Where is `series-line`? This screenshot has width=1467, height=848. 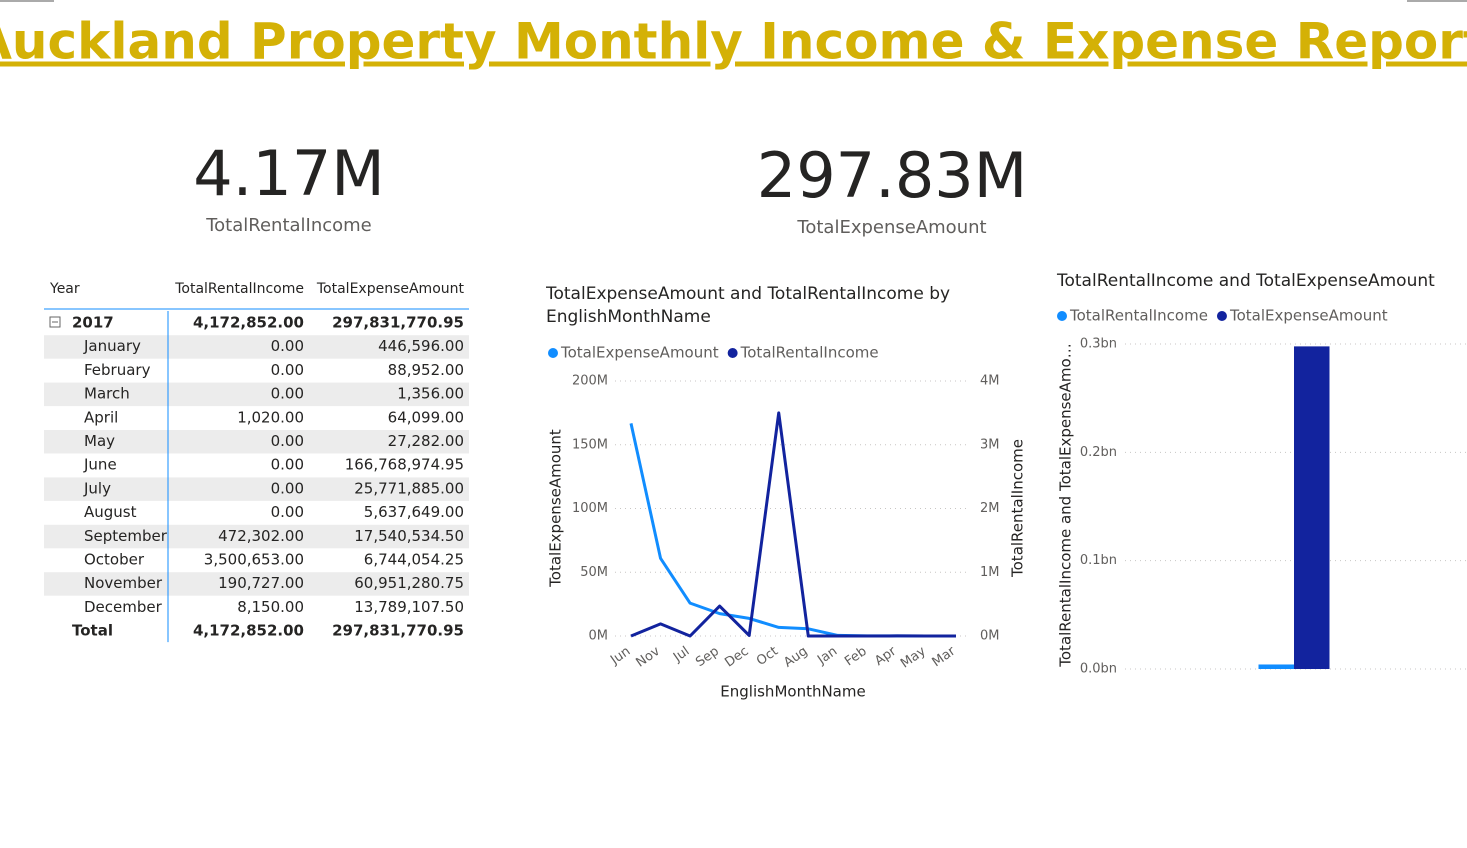 series-line is located at coordinates (793, 524).